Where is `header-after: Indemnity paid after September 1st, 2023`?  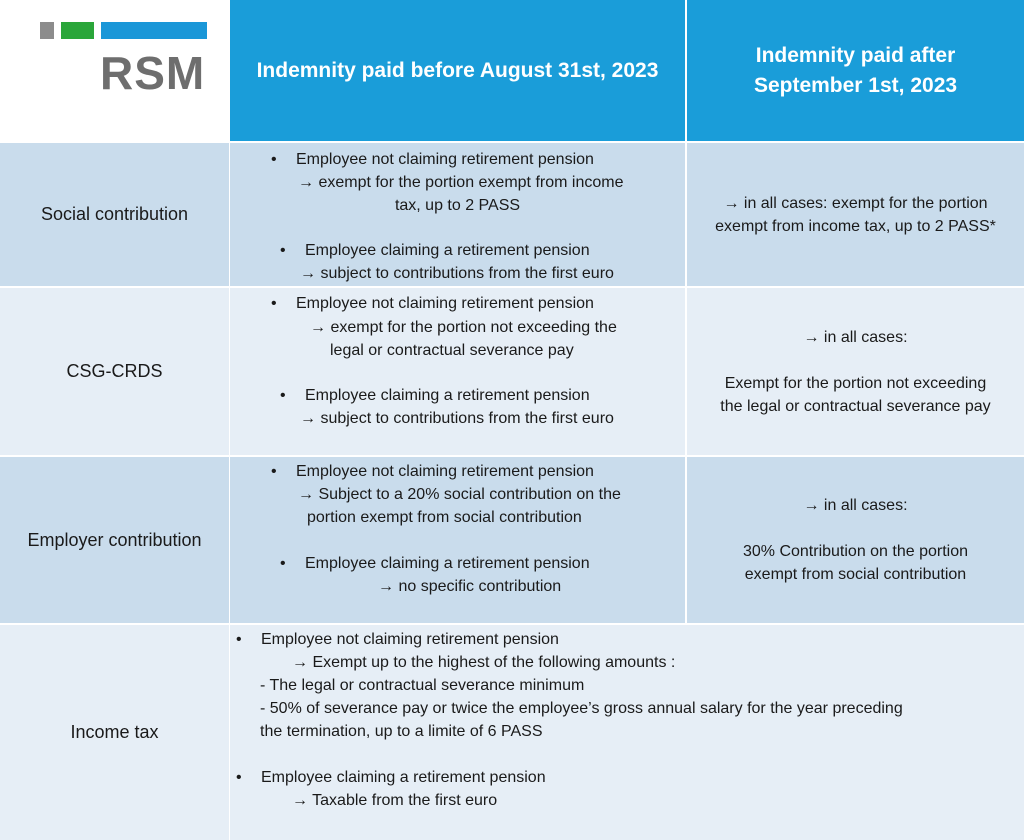 header-after: Indemnity paid after September 1st, 2023 is located at coordinates (855, 70).